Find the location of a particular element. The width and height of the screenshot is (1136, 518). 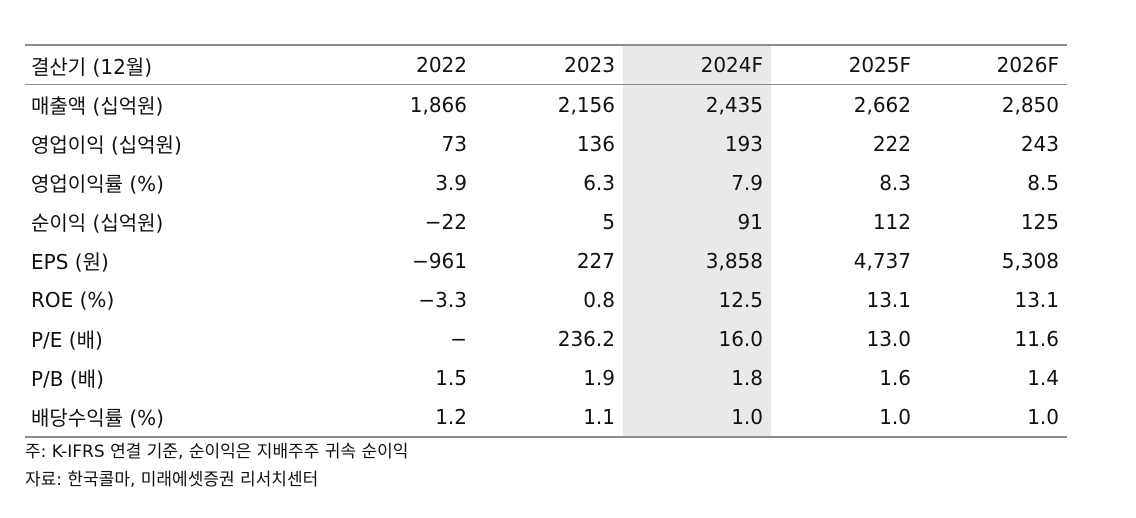

table-cell: 136 is located at coordinates (595, 143).